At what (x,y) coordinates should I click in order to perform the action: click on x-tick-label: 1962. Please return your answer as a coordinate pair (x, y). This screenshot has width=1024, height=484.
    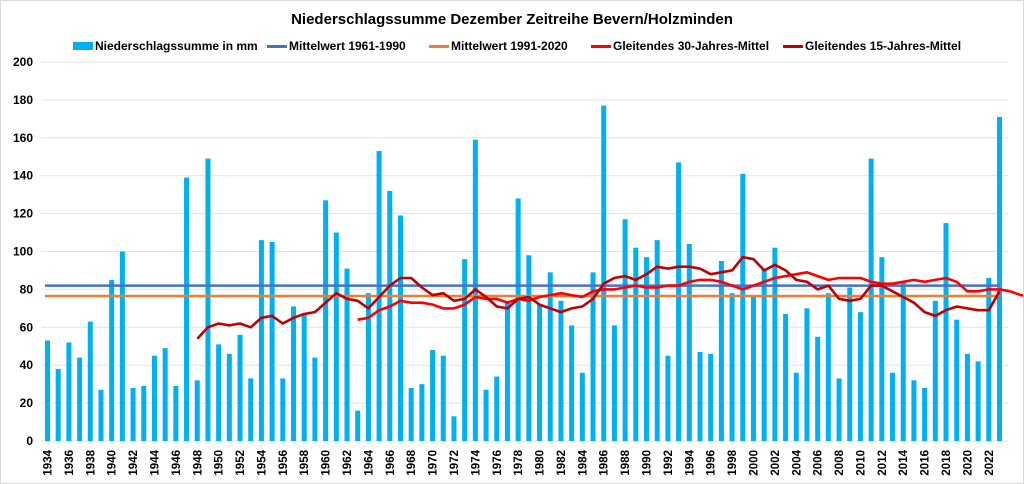
    Looking at the image, I should click on (348, 463).